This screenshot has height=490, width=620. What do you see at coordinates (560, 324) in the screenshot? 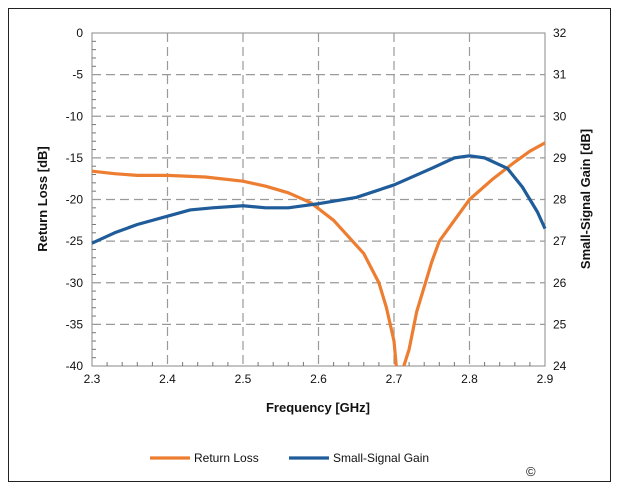
I see `right-tick-label: 25` at bounding box center [560, 324].